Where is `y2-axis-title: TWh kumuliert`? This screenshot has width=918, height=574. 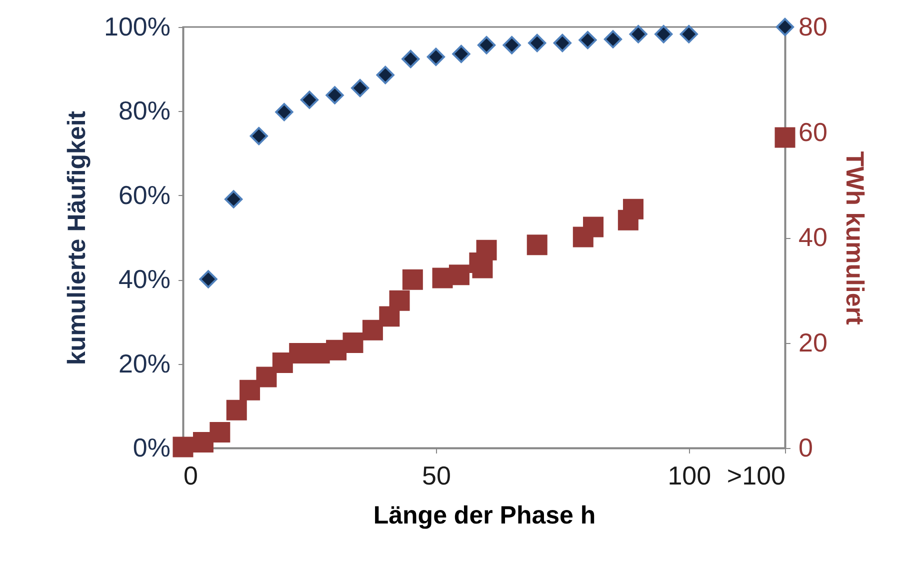
y2-axis-title: TWh kumuliert is located at coordinates (854, 238).